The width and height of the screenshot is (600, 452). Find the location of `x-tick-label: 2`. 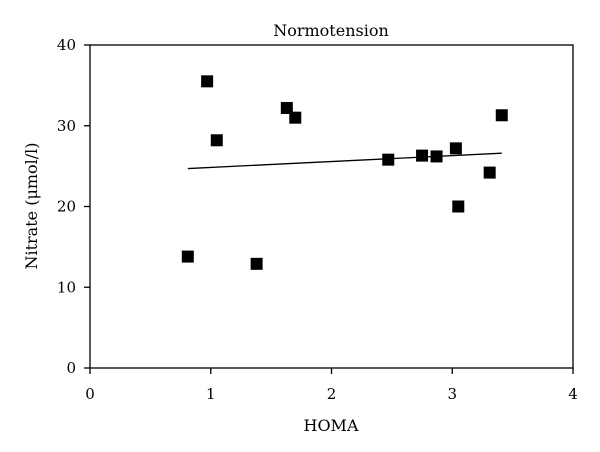

x-tick-label: 2 is located at coordinates (332, 394).